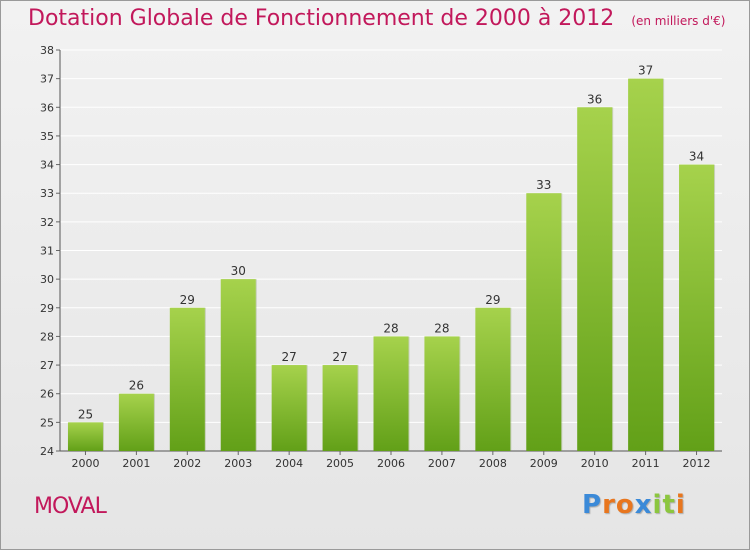 This screenshot has width=750, height=550. Describe the element at coordinates (85, 414) in the screenshot. I see `data-label: 25` at that location.